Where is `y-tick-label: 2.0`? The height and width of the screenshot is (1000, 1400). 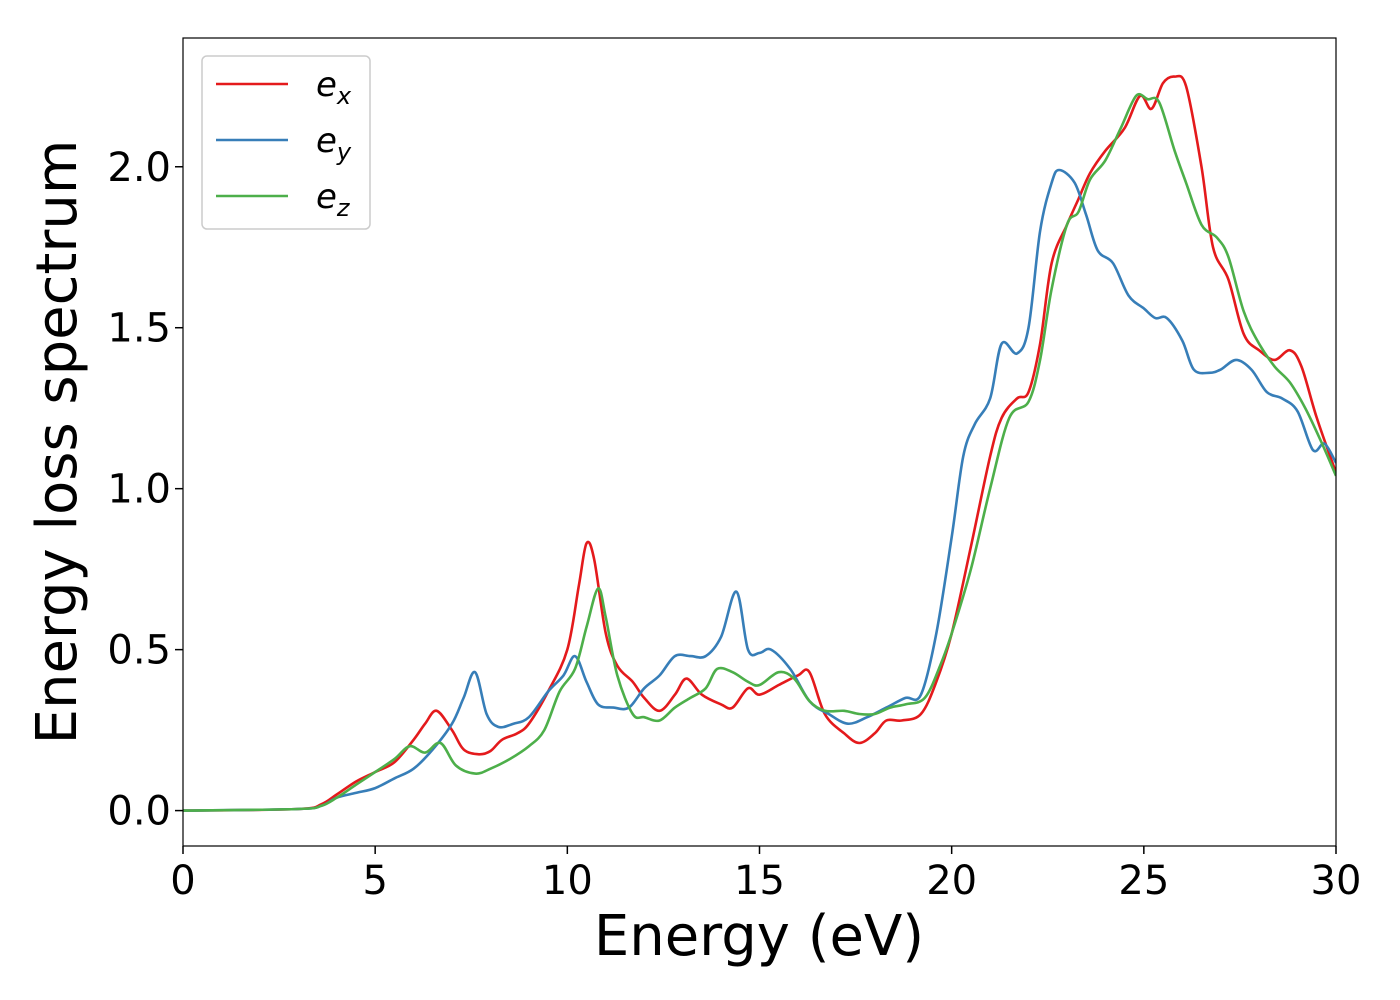
y-tick-label: 2.0 is located at coordinates (139, 168).